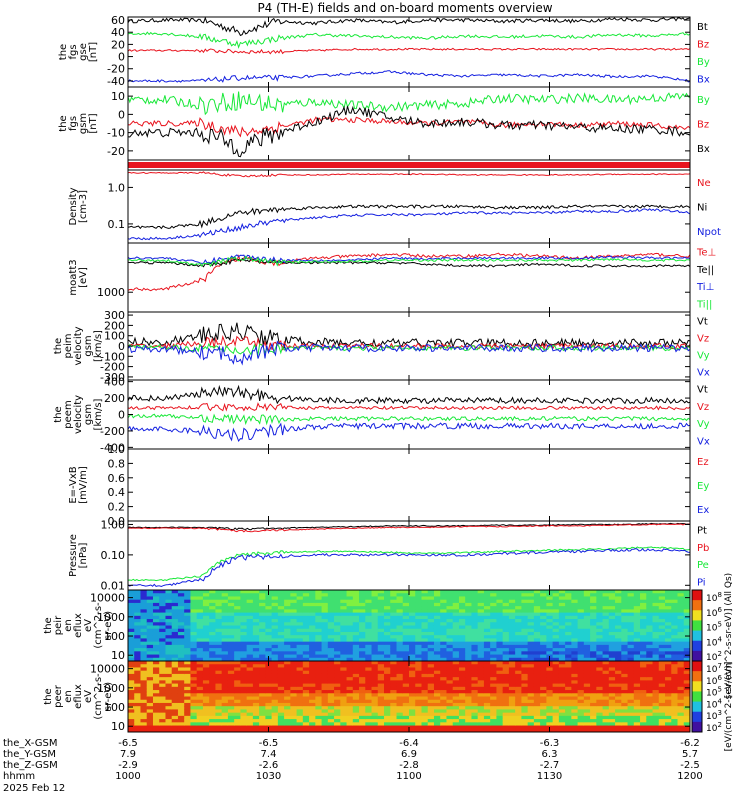 The width and height of the screenshot is (750, 804). I want to click on legend-label-Bx: Bx, so click(703, 79).